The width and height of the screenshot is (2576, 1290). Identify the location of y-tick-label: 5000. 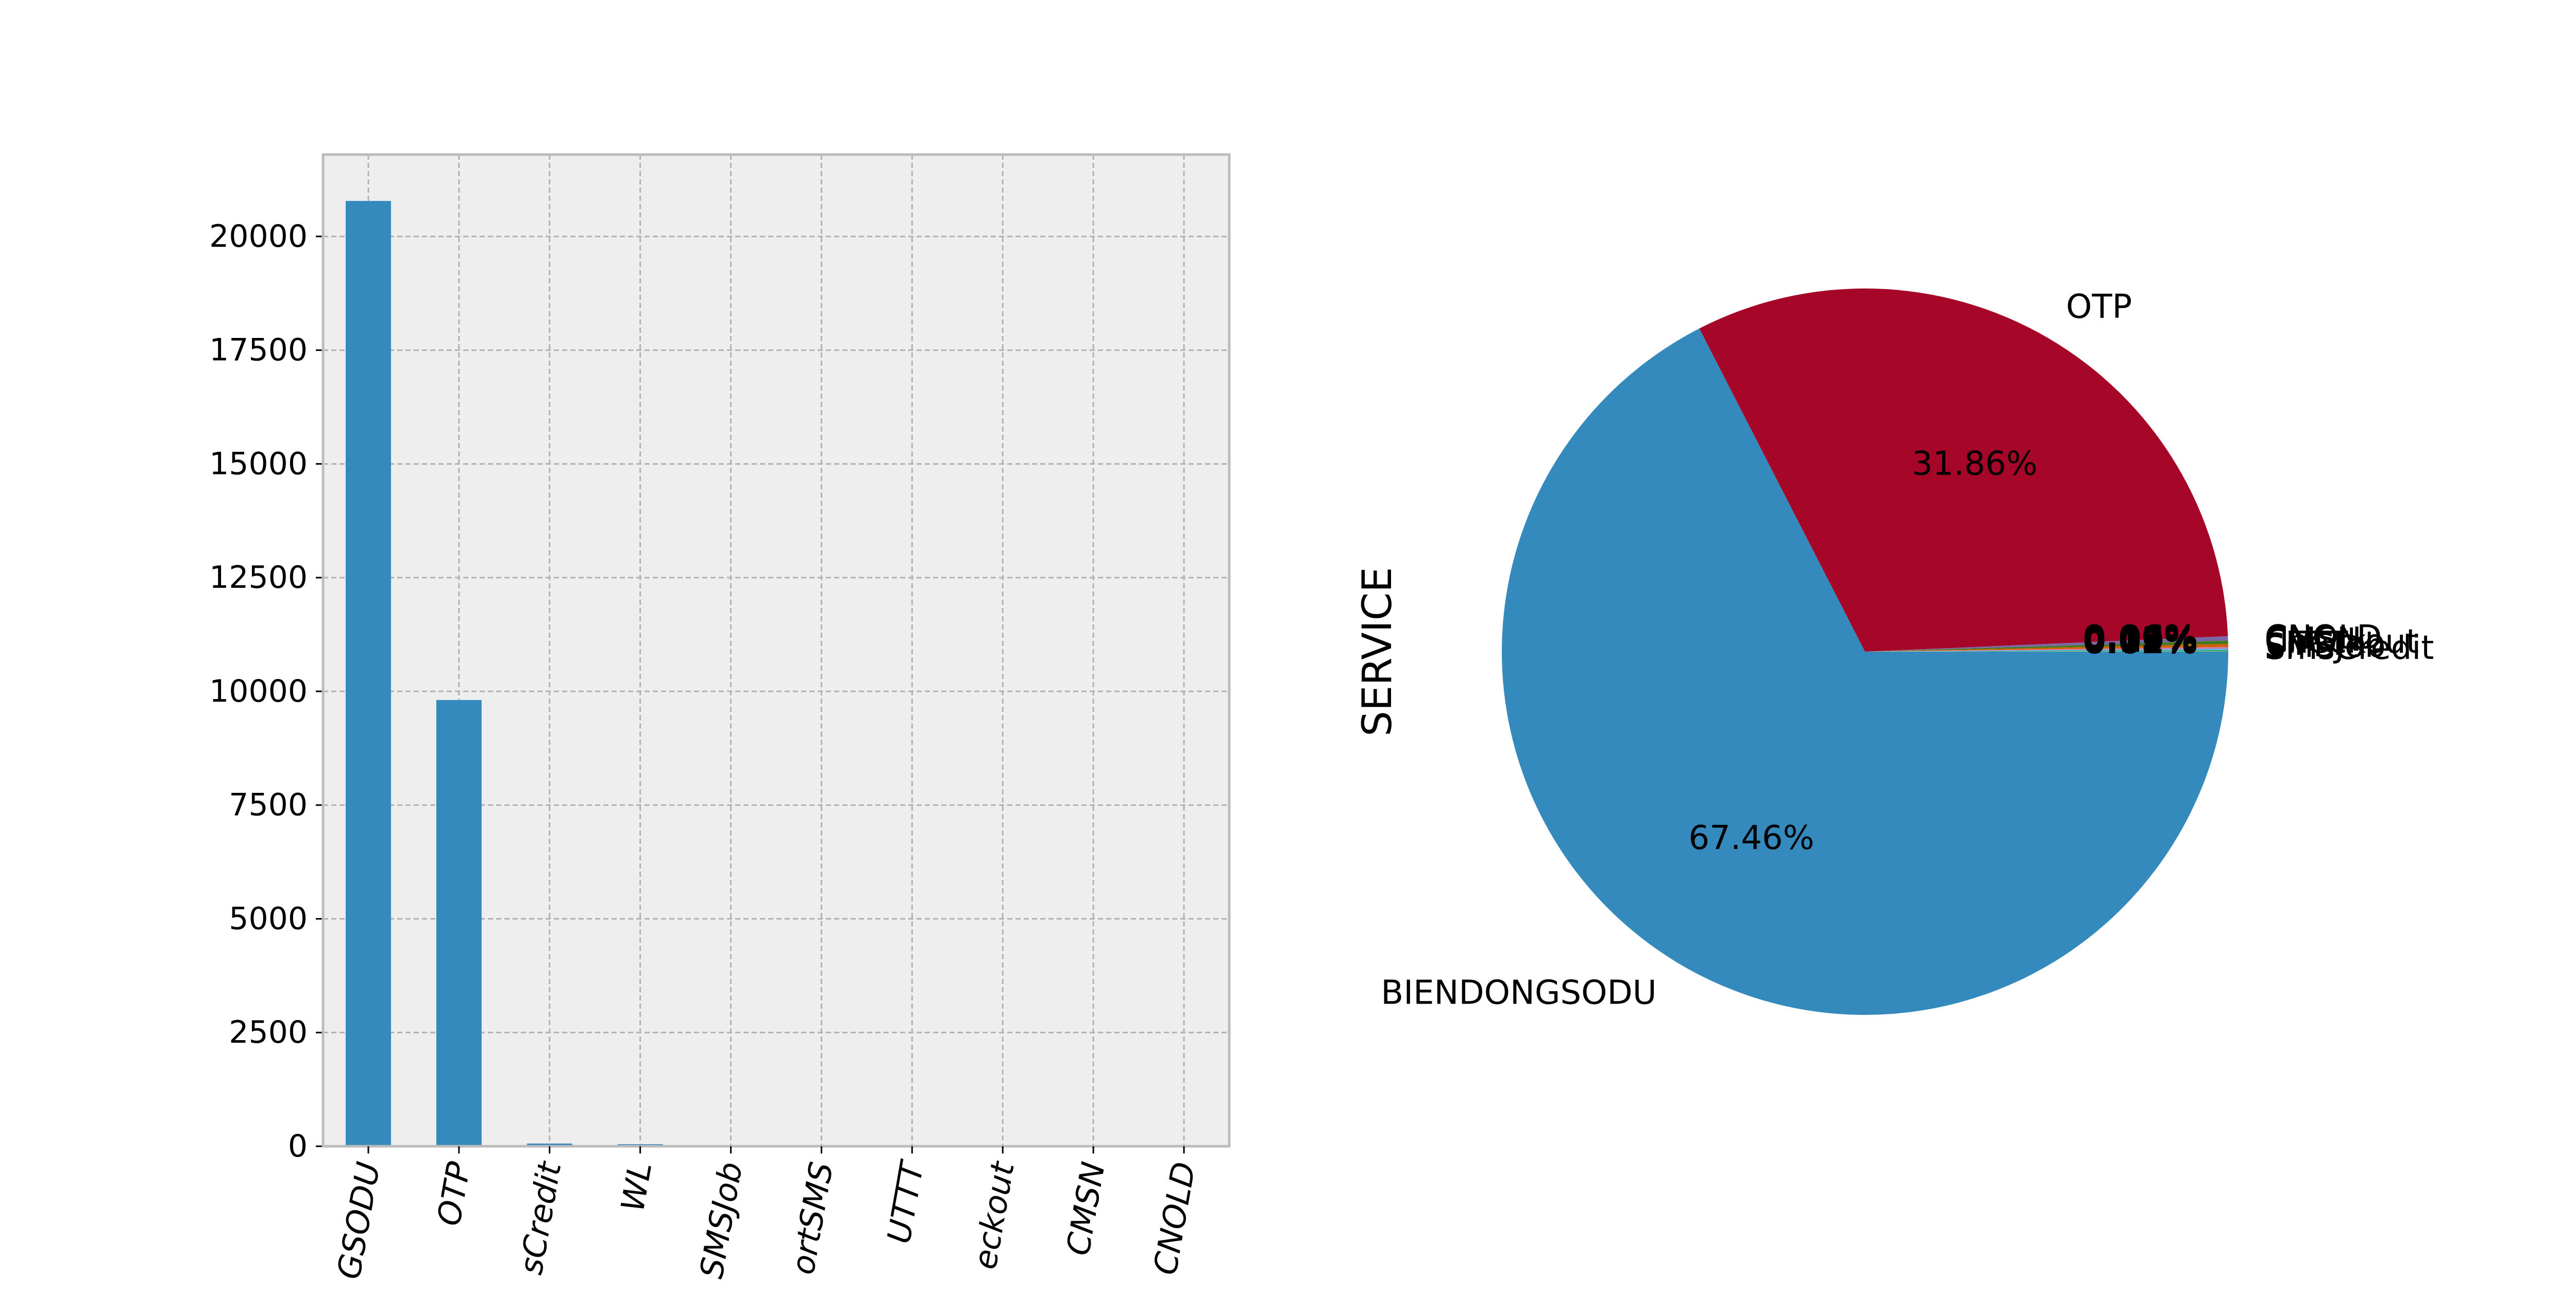
(268, 919).